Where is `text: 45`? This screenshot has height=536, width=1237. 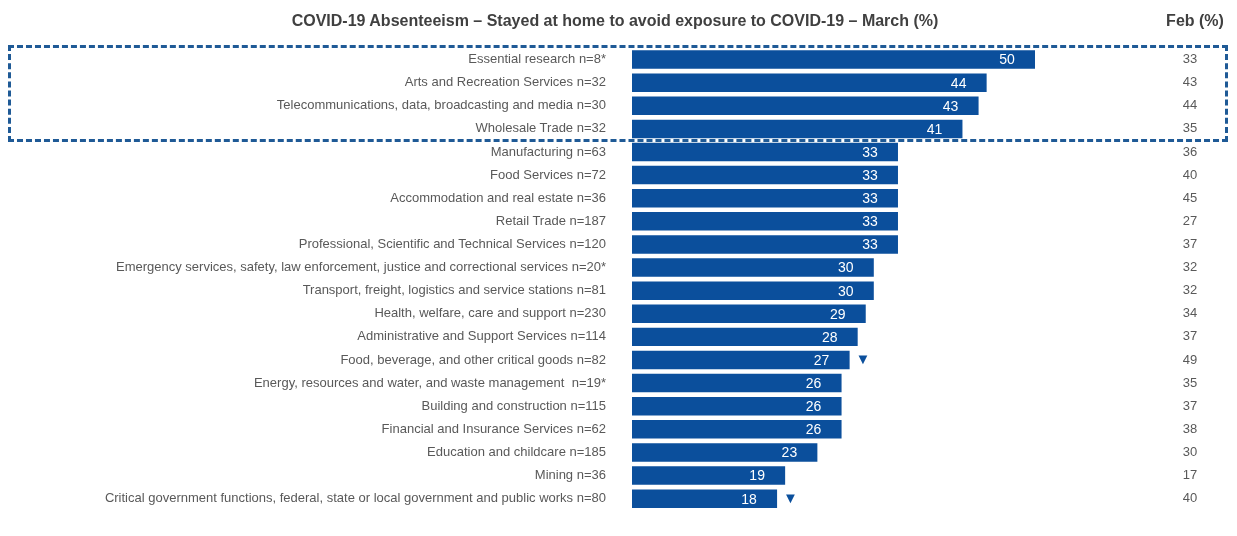 text: 45 is located at coordinates (1190, 197).